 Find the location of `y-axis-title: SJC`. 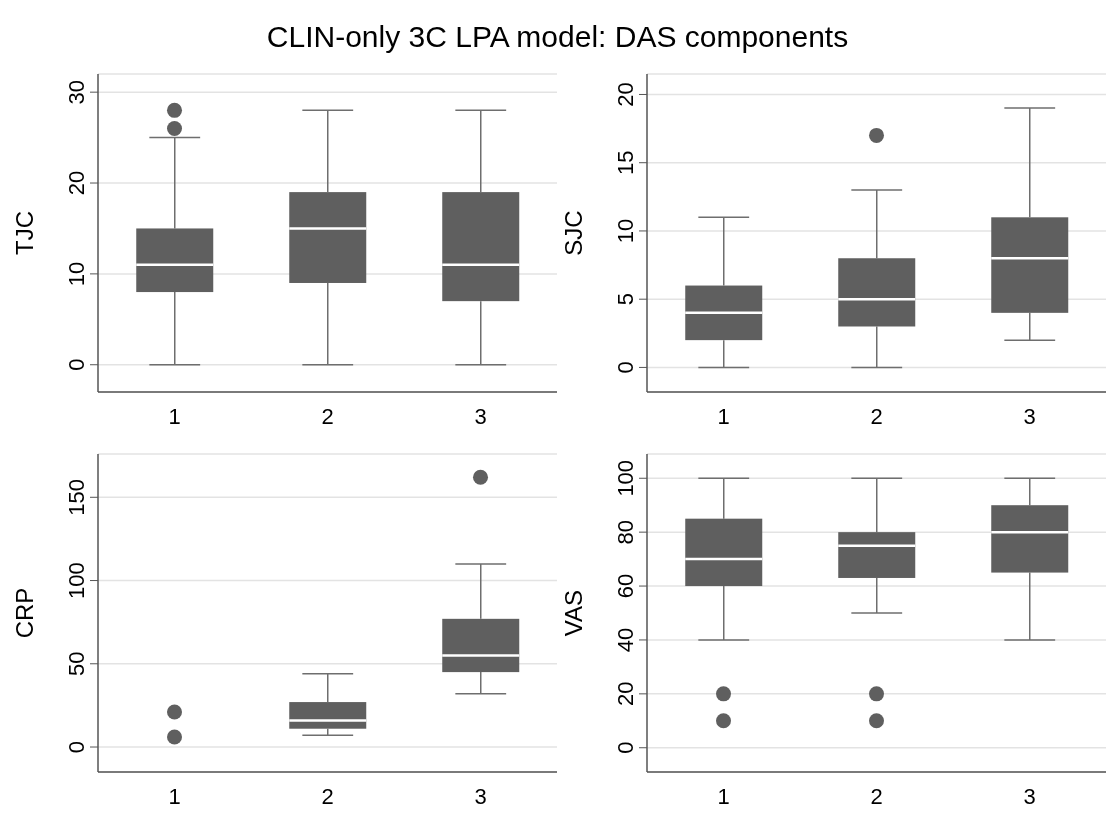

y-axis-title: SJC is located at coordinates (573, 233).